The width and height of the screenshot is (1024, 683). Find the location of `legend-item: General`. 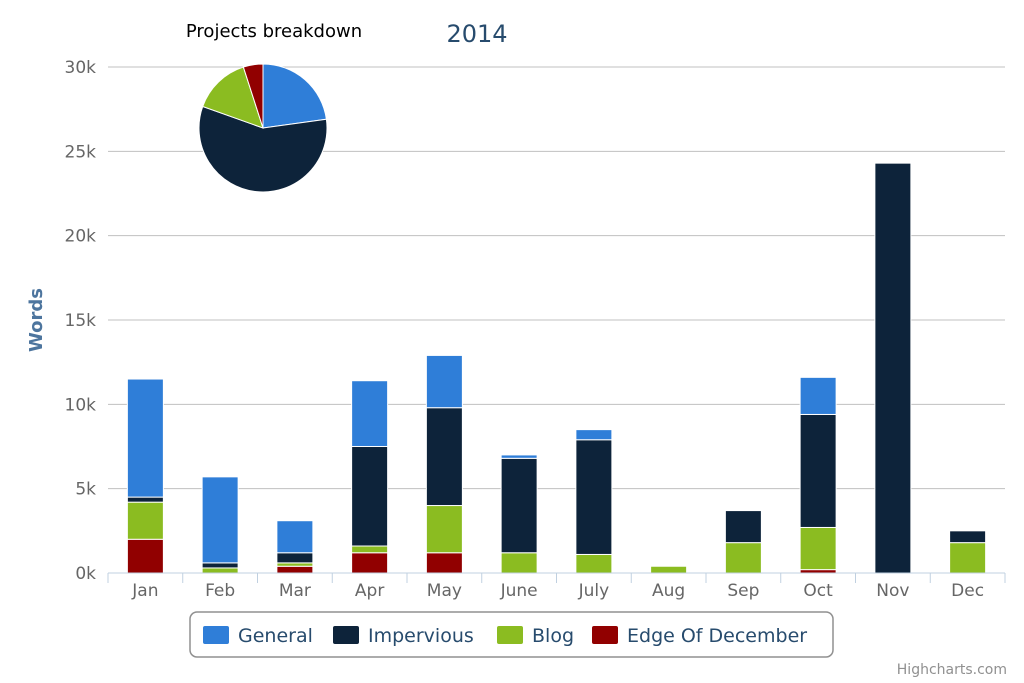

legend-item: General is located at coordinates (258, 636).